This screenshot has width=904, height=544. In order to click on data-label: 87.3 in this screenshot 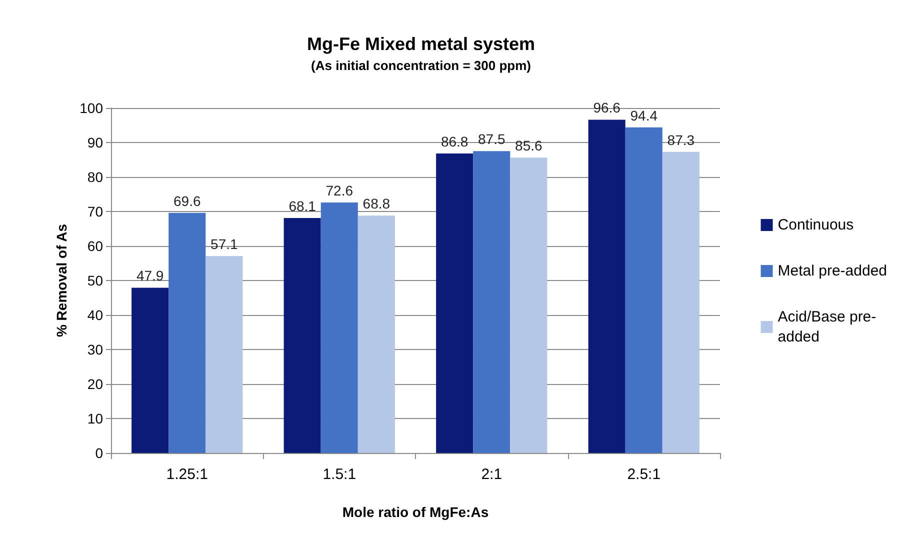, I will do `click(681, 140)`.